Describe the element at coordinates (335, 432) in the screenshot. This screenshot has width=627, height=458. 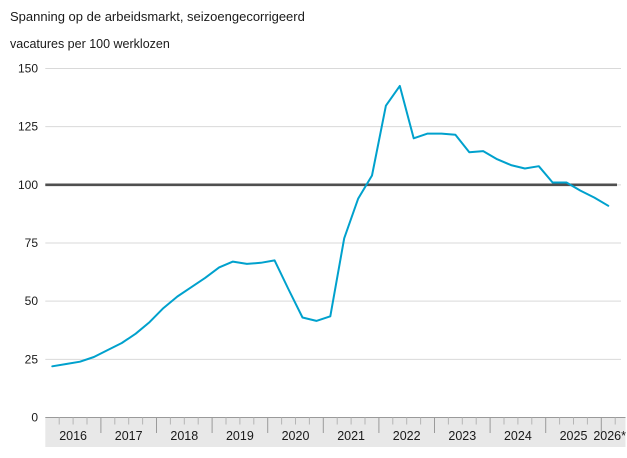
I see `x-axis-band` at that location.